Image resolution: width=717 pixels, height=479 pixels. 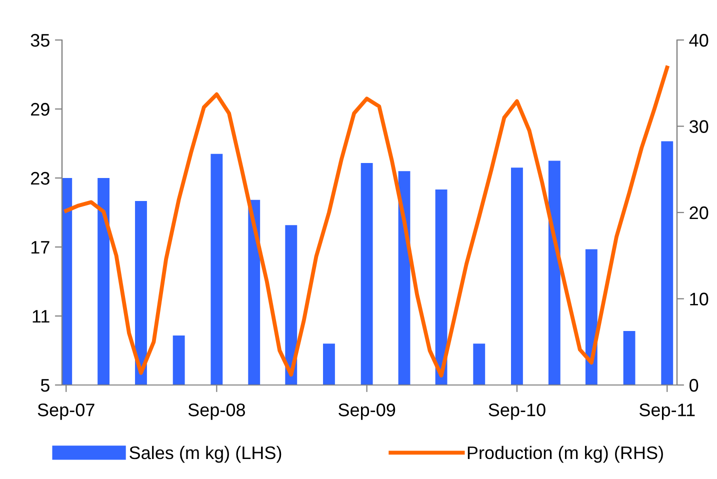 I want to click on y-tick-label: 17, so click(x=40, y=247).